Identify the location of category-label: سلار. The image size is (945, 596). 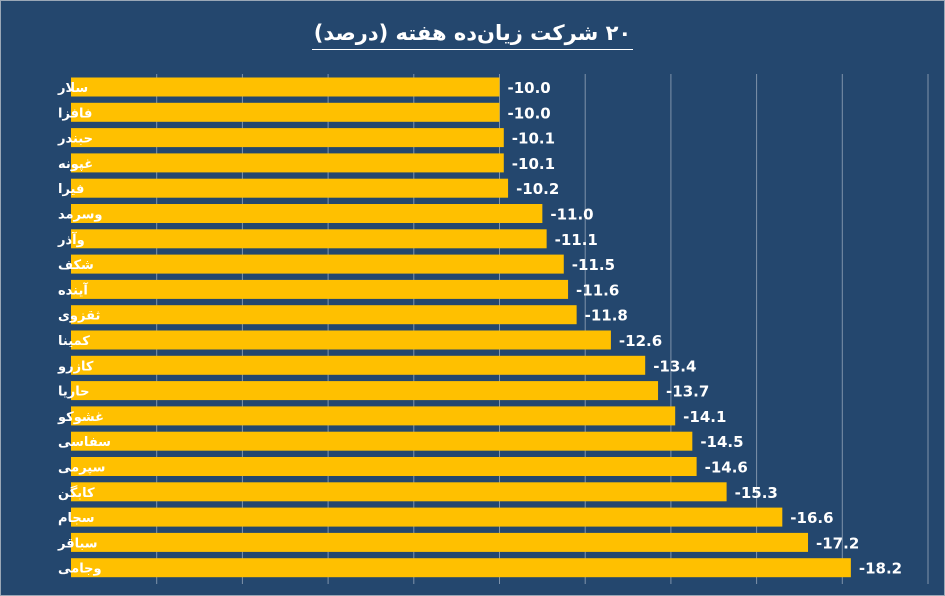
(72, 88).